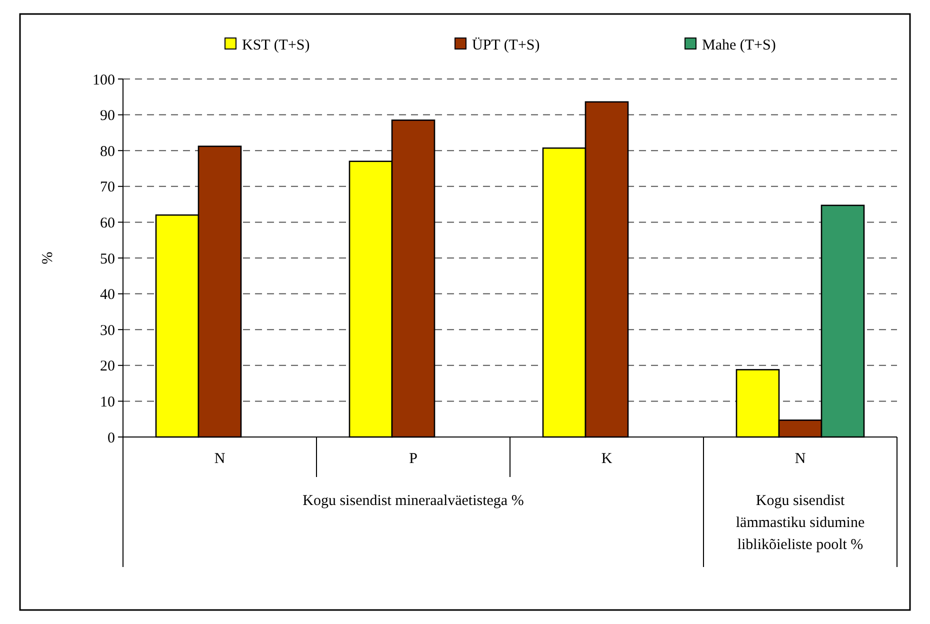 The width and height of the screenshot is (930, 624). What do you see at coordinates (107, 330) in the screenshot?
I see `y-tick-label: 30` at bounding box center [107, 330].